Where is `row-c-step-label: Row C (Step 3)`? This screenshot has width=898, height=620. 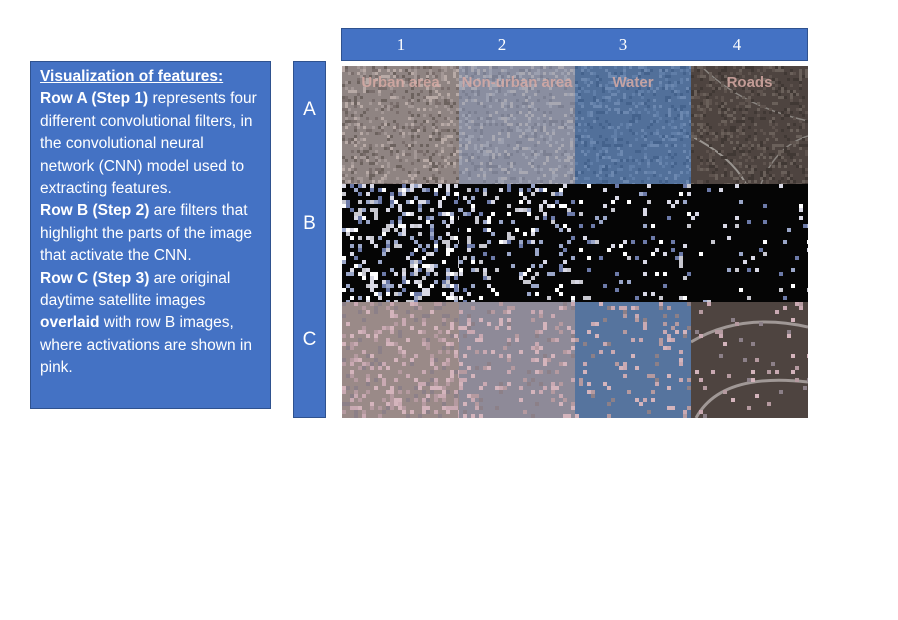 row-c-step-label: Row C (Step 3) is located at coordinates (95, 278).